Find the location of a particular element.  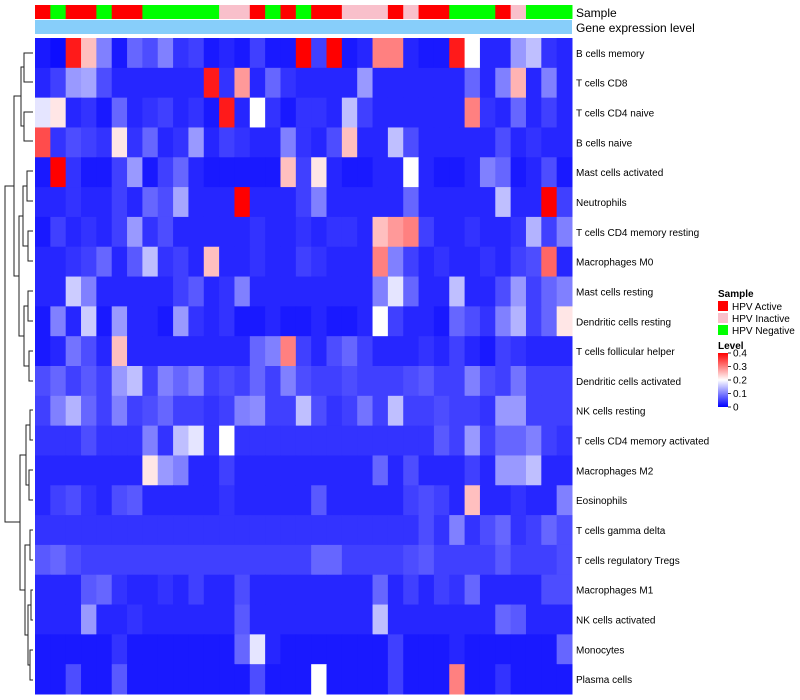

row-label: Plasma cells is located at coordinates (604, 680).